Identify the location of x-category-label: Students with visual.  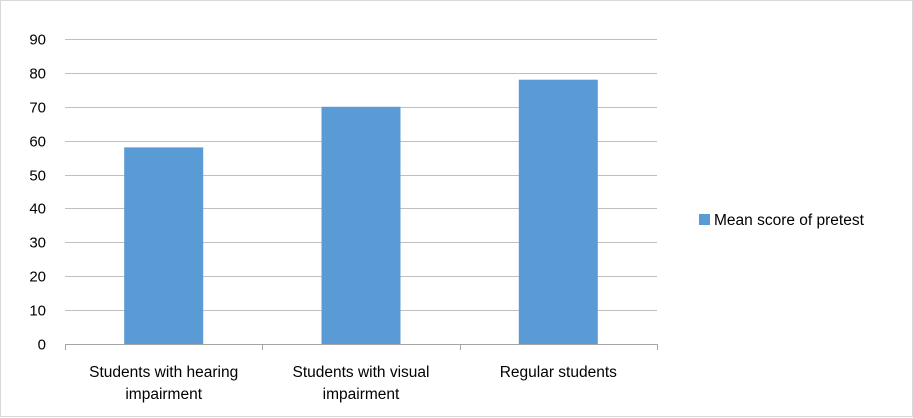
(361, 372).